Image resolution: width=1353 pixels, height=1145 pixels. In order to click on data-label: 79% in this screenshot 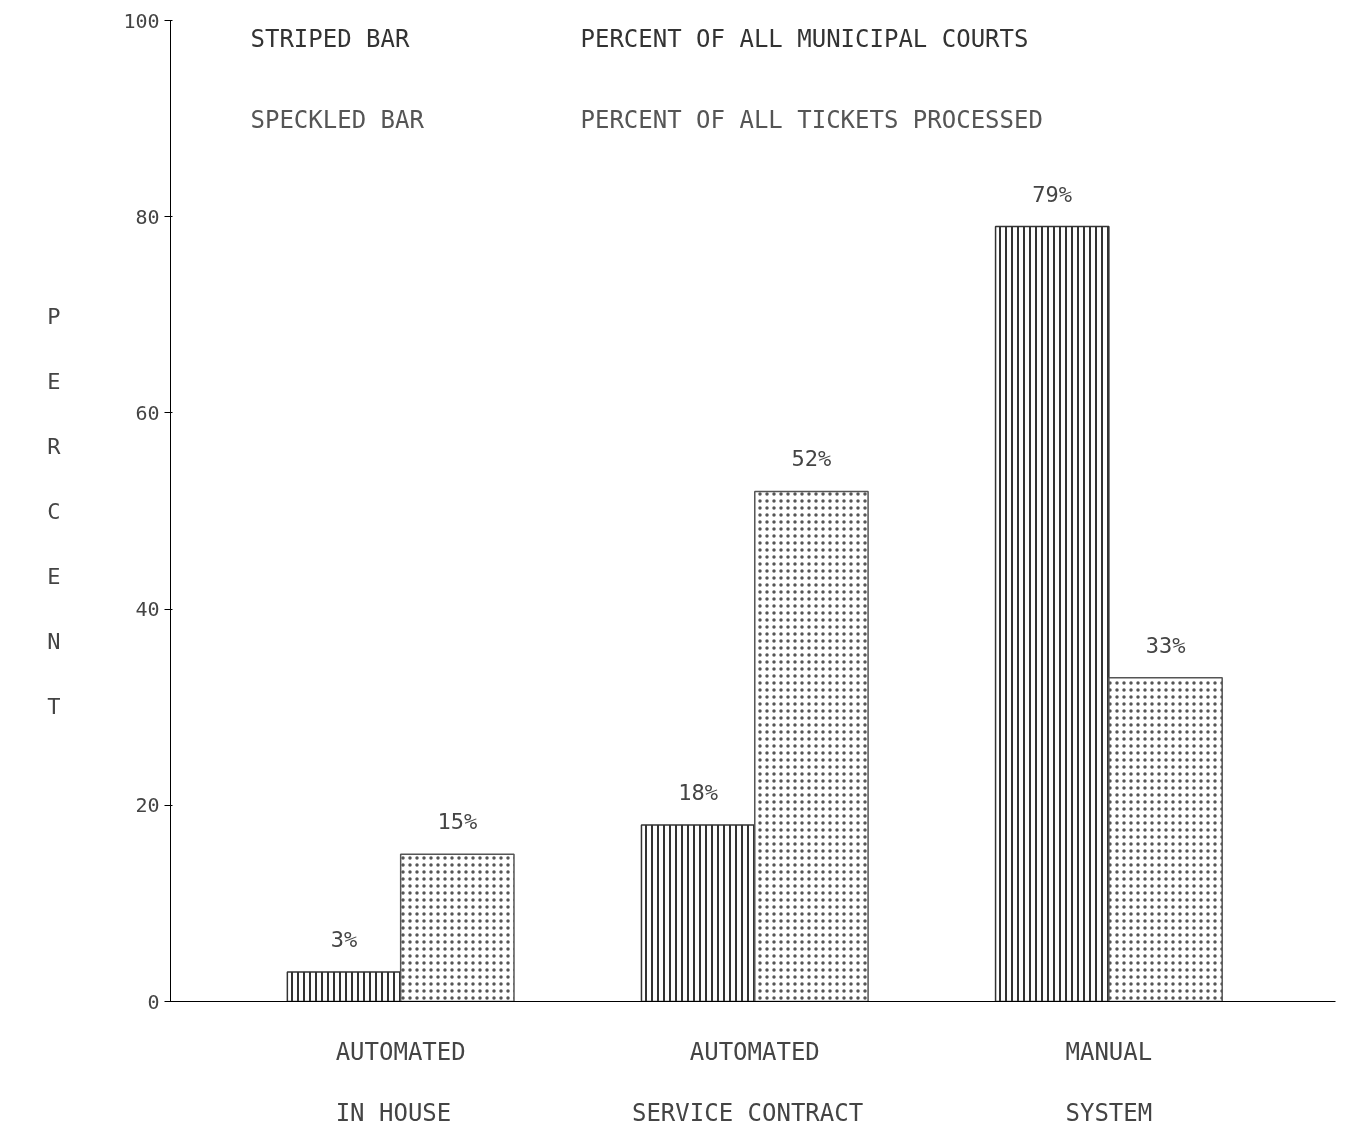, I will do `click(1052, 194)`.